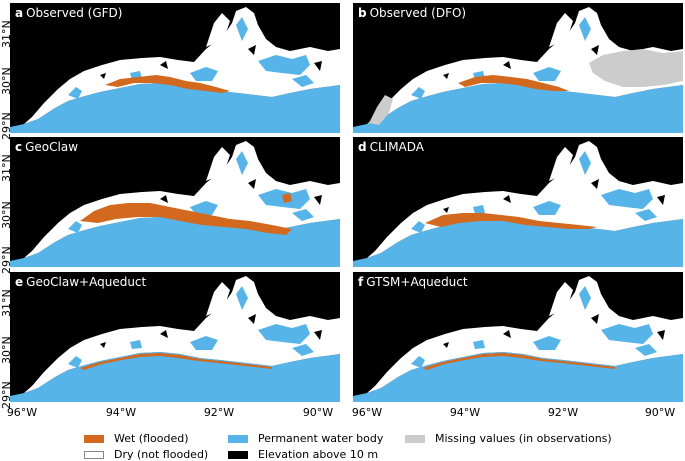  I want to click on high-swatch, so click(238, 454).